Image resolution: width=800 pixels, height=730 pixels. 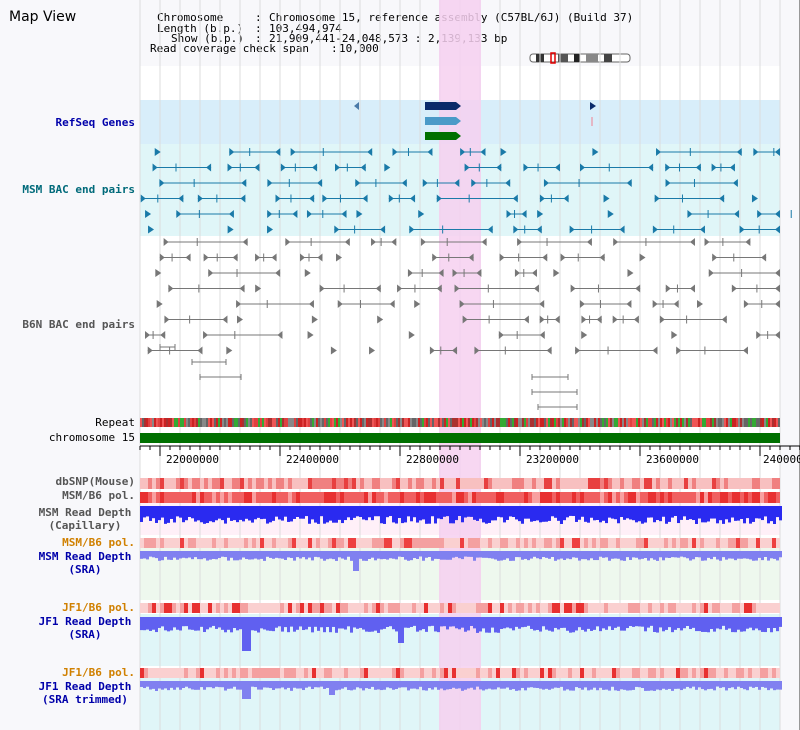 What do you see at coordinates (85, 556) in the screenshot?
I see `track-label-msm-depth-sra-1: MSM Read Depth` at bounding box center [85, 556].